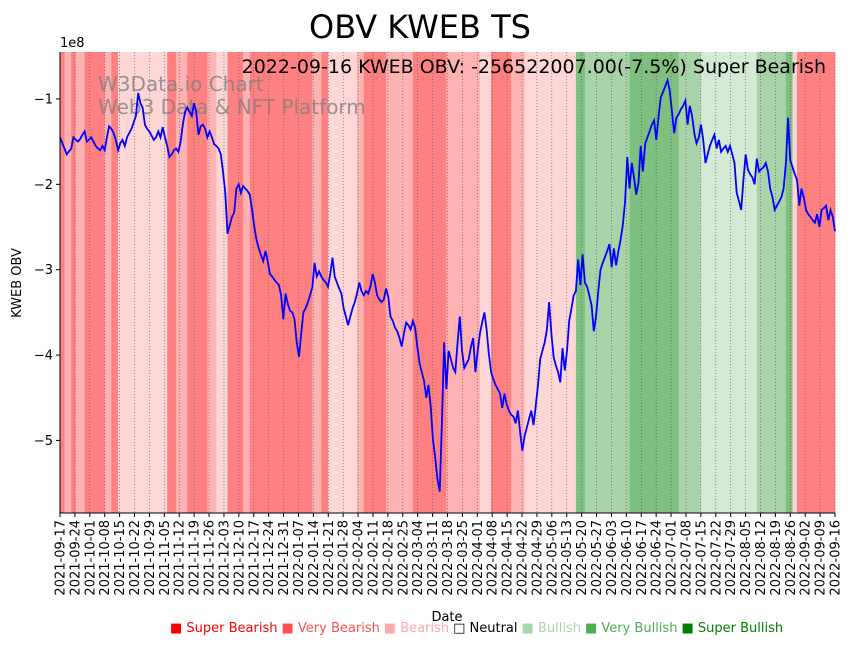 Image resolution: width=851 pixels, height=646 pixels. Describe the element at coordinates (239, 558) in the screenshot. I see `x-tick-label: 2021-12-10` at that location.